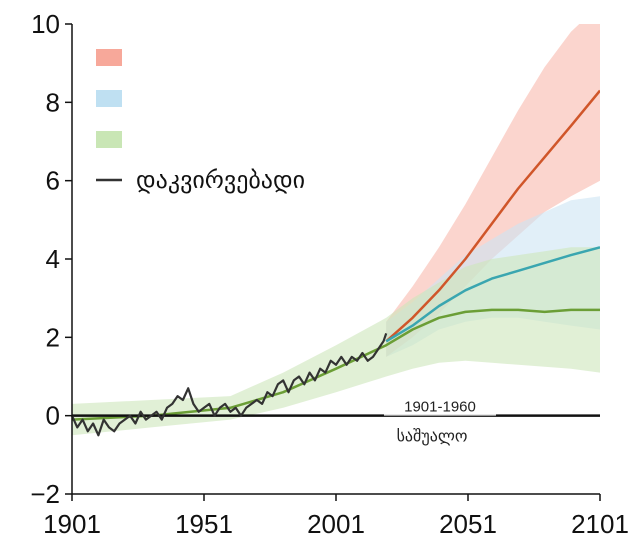 This screenshot has width=637, height=543. What do you see at coordinates (53, 181) in the screenshot?
I see `y-tick-label: 6` at bounding box center [53, 181].